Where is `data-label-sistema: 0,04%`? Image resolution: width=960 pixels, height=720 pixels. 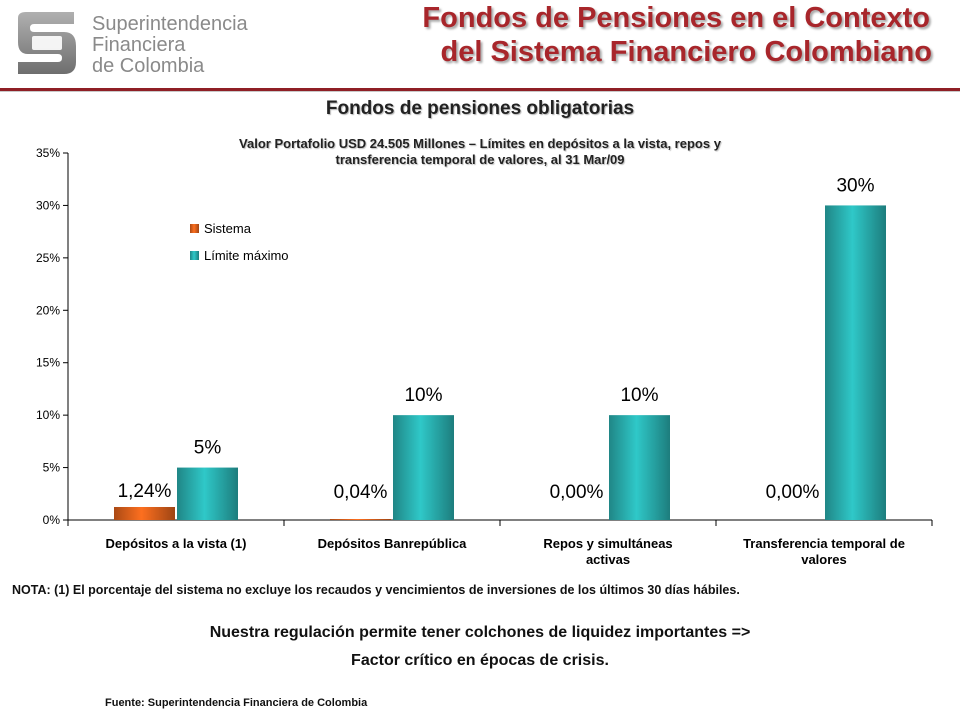 data-label-sistema: 0,04% is located at coordinates (361, 492).